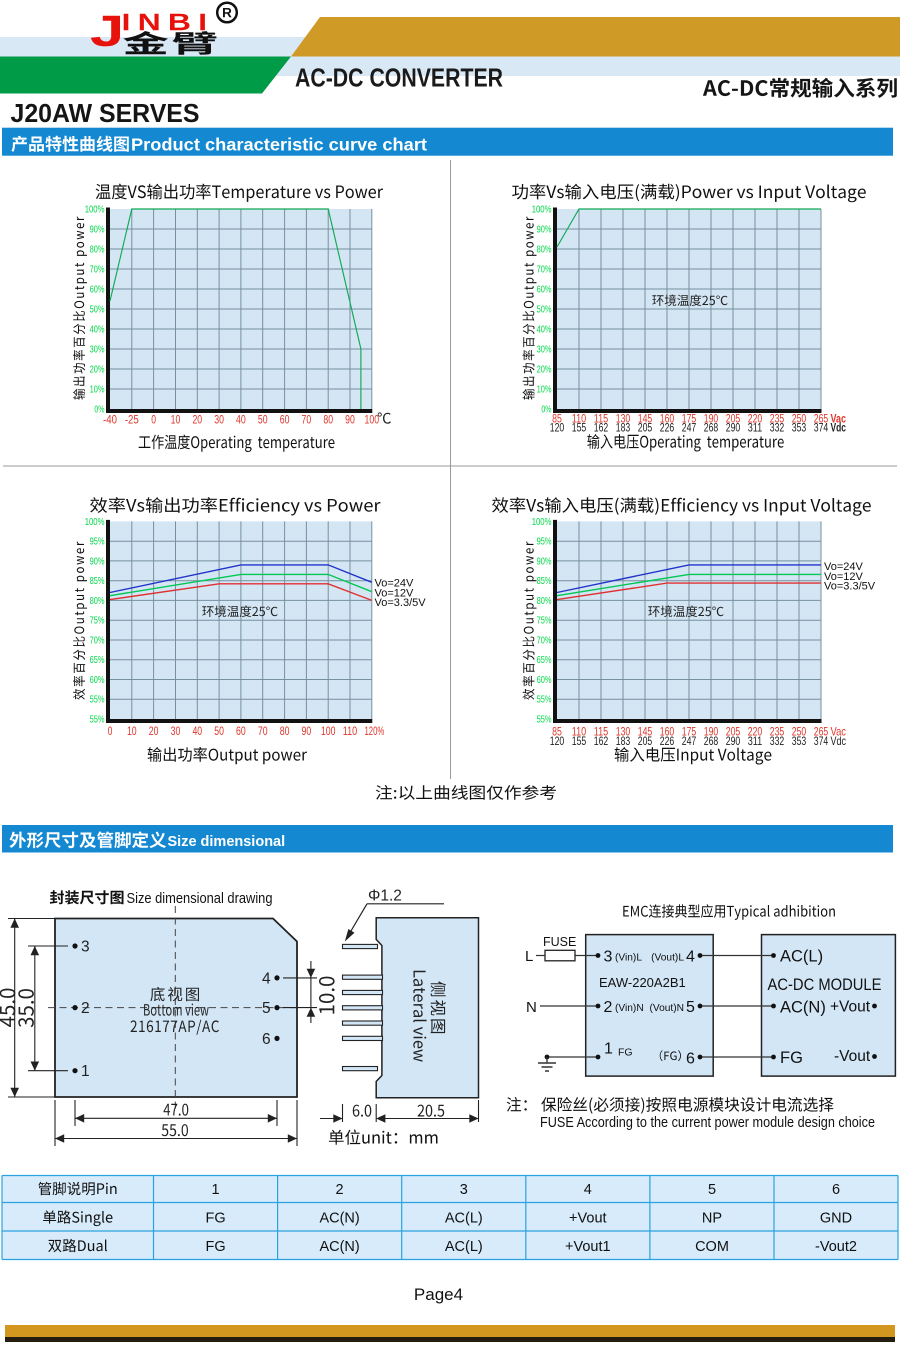 This screenshot has width=900, height=1369. Describe the element at coordinates (395, 594) in the screenshot. I see `svg-text: Vo=12V` at that location.